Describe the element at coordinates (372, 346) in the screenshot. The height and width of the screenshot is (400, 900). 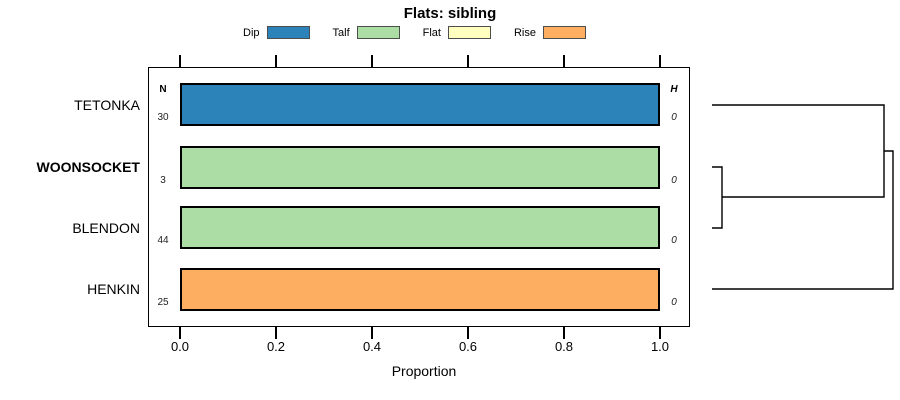
I see `x-tick-label: 0.4` at that location.